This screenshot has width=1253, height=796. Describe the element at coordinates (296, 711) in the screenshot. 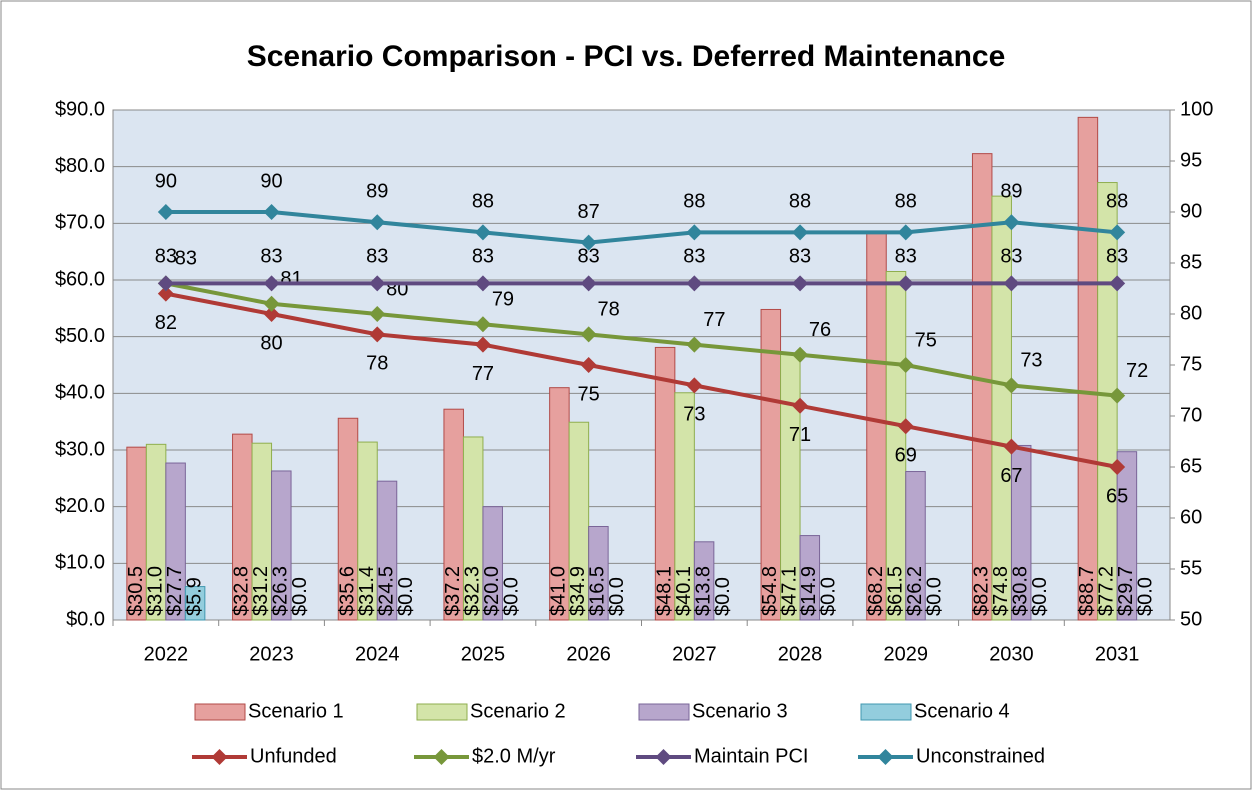

I see `legend-label: Scenario 1` at that location.